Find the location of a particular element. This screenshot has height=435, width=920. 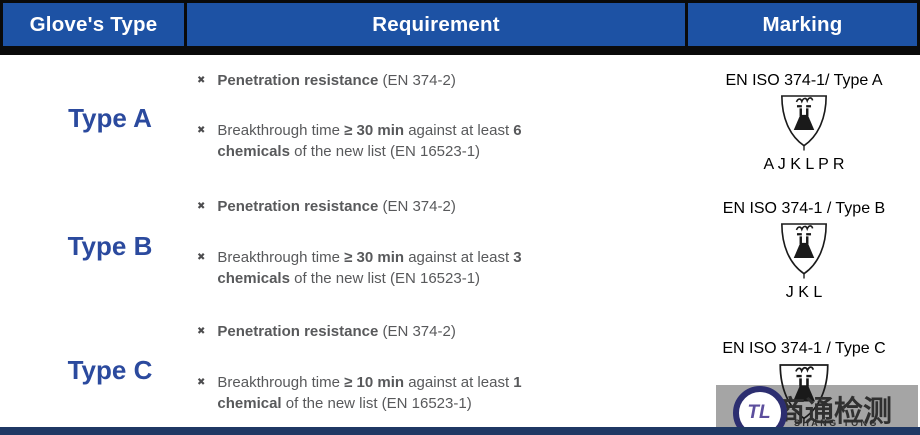

header-cell-requirement: Requirement is located at coordinates (436, 24).